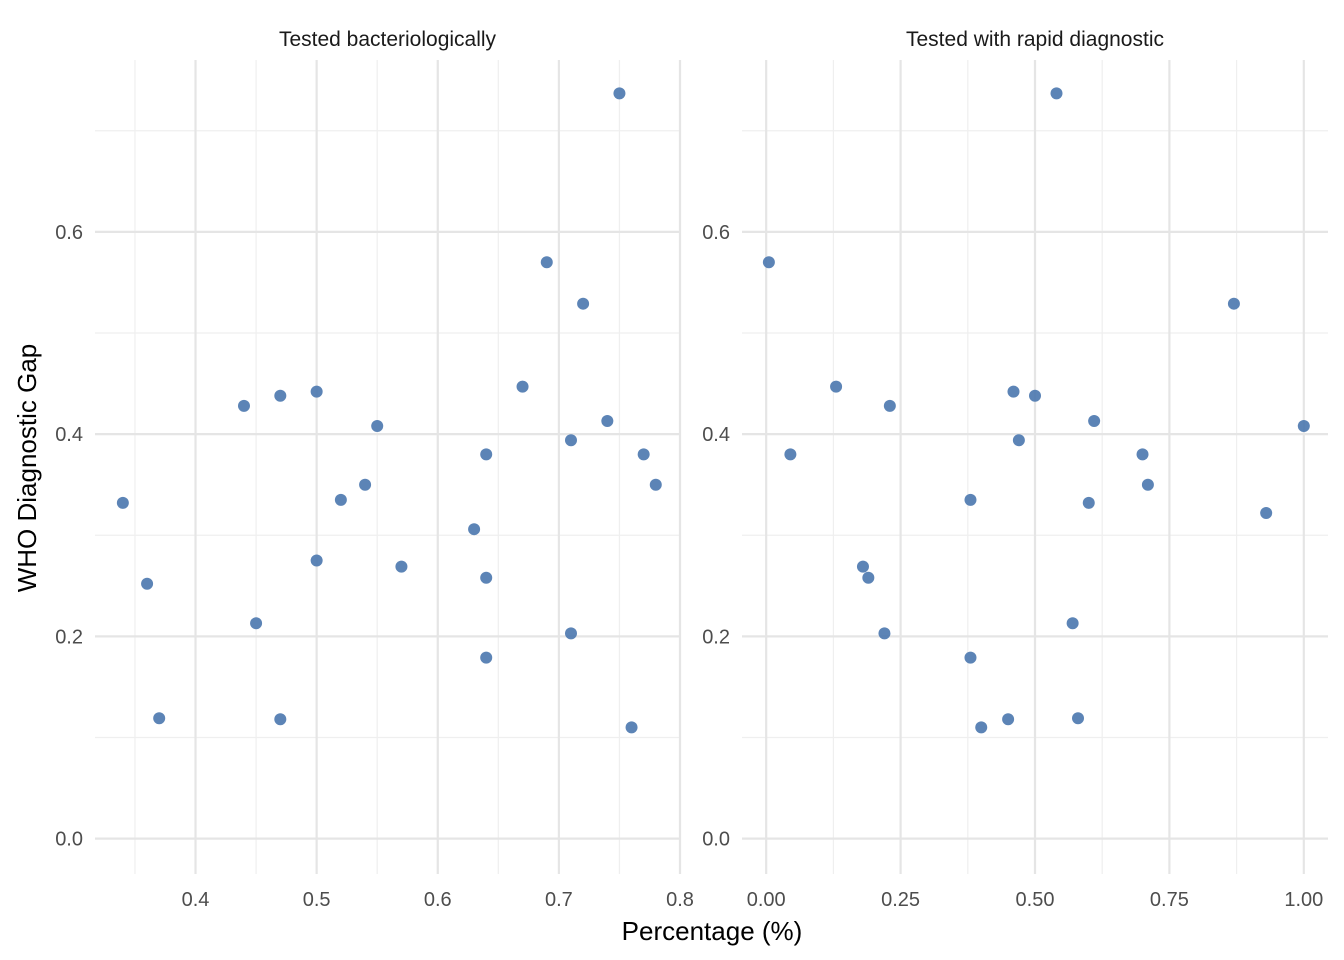 The image size is (1344, 960). I want to click on x-tick-label: 0.5, so click(317, 900).